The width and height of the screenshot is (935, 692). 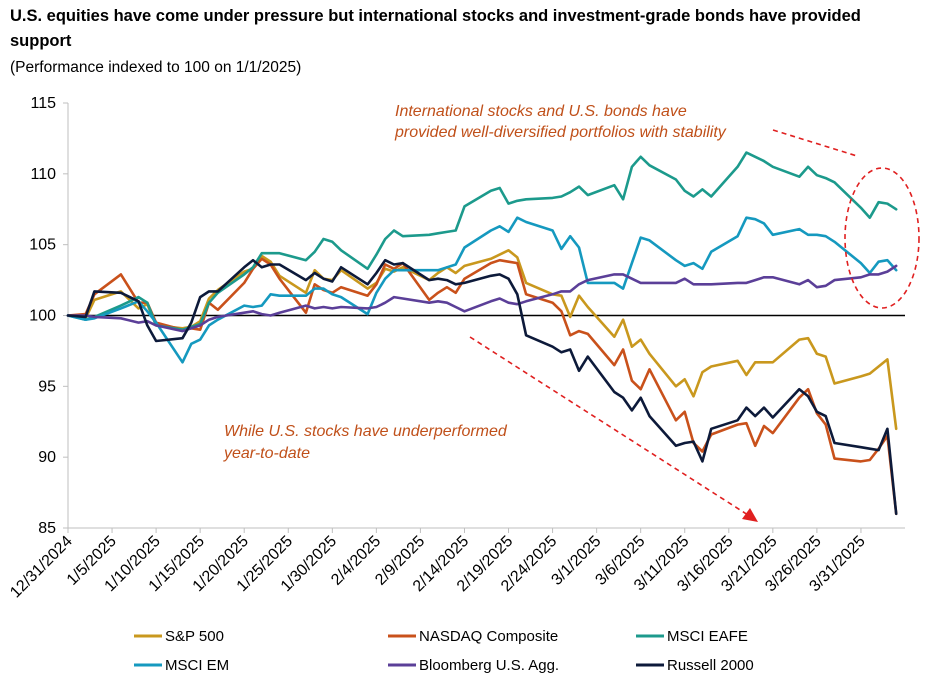 I want to click on annotation-line: While U.S. stocks have underperformed, so click(x=366, y=431).